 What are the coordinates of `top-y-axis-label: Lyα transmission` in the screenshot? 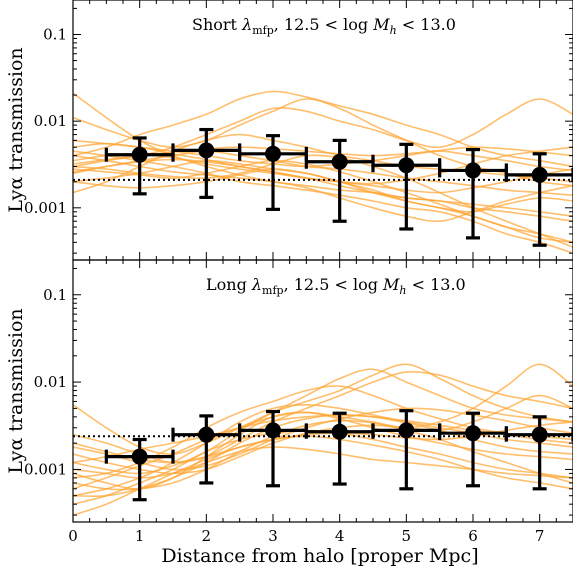 It's located at (16, 129).